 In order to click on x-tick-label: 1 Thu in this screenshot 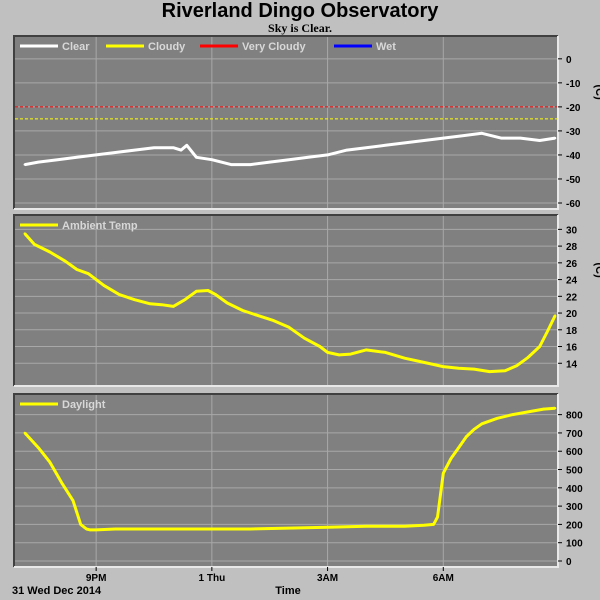, I will do `click(212, 578)`.